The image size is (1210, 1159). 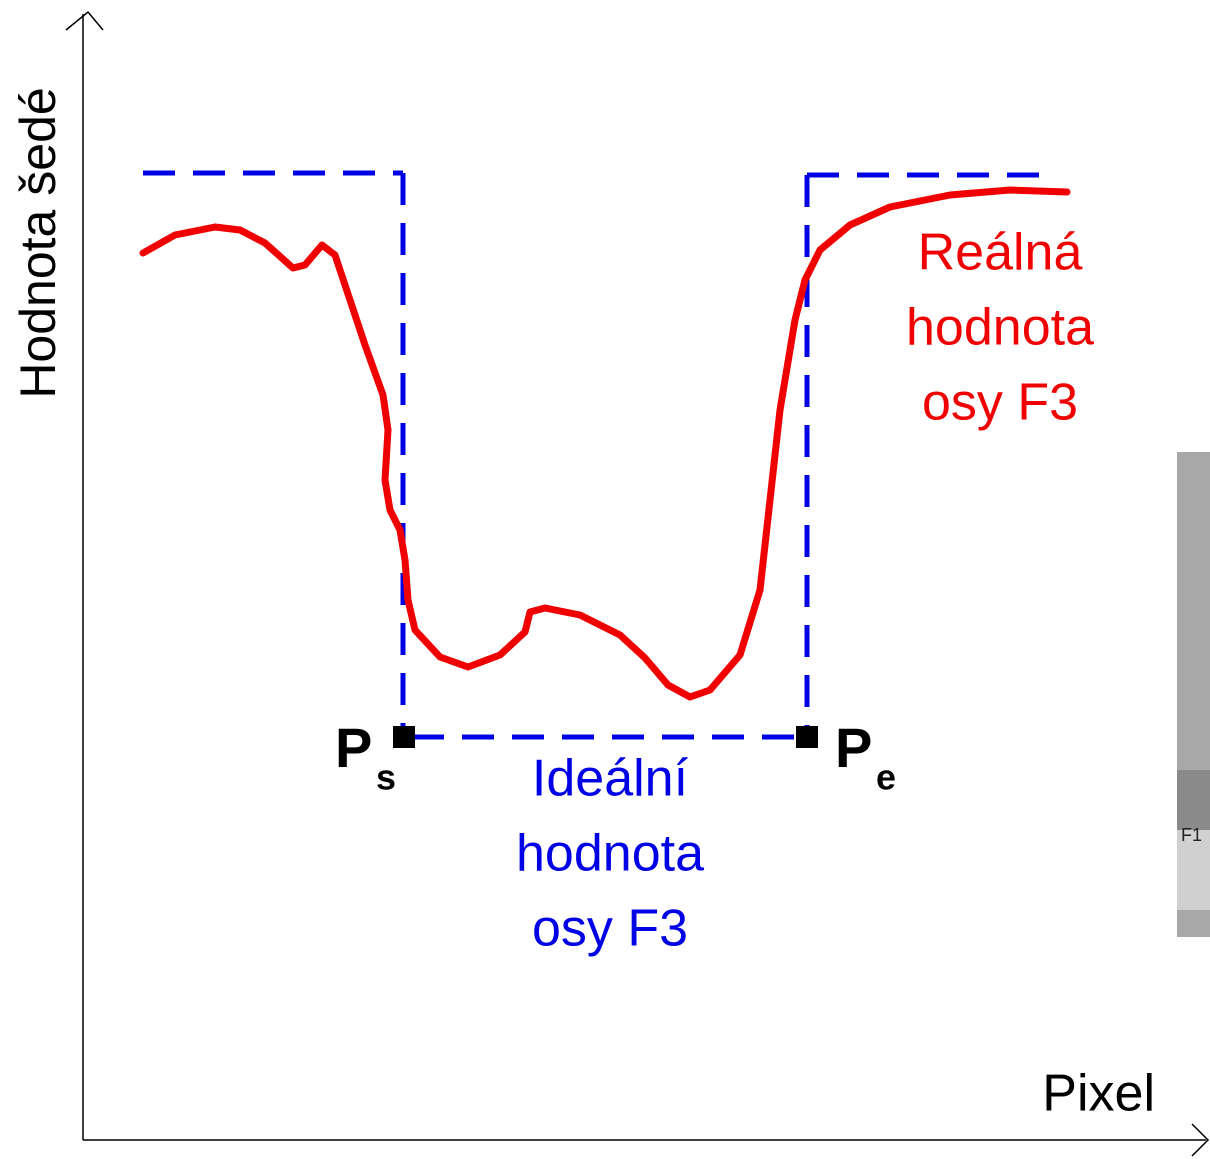 What do you see at coordinates (610, 929) in the screenshot?
I see `ideal-label-line: osy F3` at bounding box center [610, 929].